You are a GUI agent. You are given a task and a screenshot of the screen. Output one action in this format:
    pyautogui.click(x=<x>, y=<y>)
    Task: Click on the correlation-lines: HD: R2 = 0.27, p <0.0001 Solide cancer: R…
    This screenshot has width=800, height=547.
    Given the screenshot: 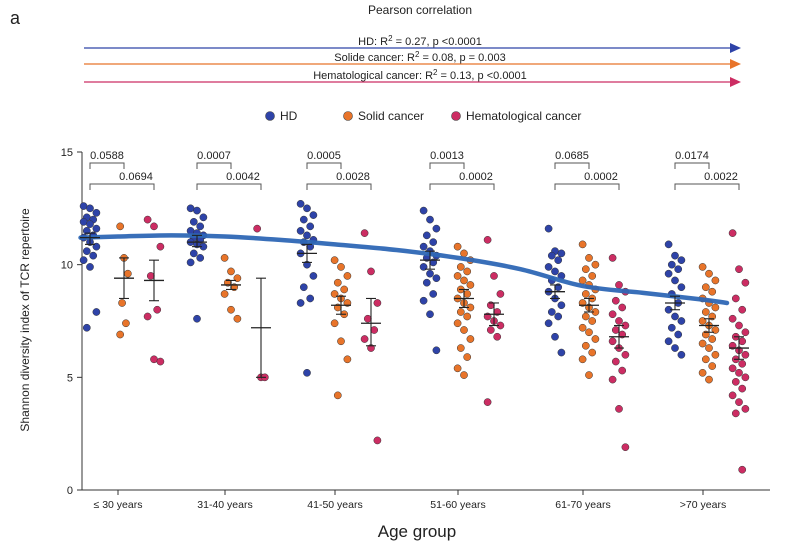 What is the action you would take?
    pyautogui.click(x=412, y=60)
    